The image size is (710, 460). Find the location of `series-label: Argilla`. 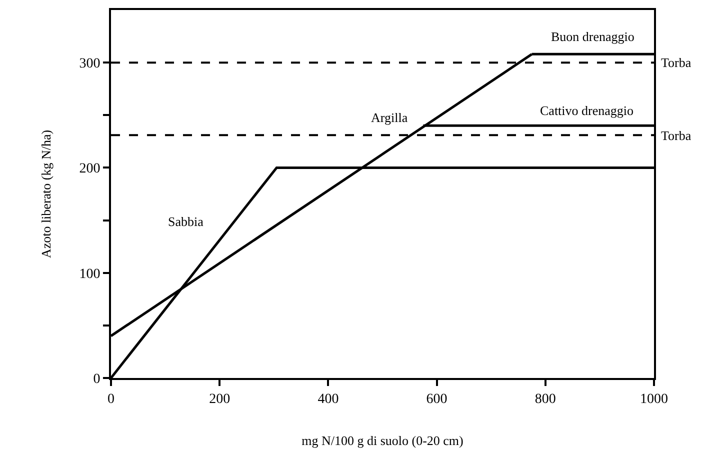

series-label: Argilla is located at coordinates (389, 117).